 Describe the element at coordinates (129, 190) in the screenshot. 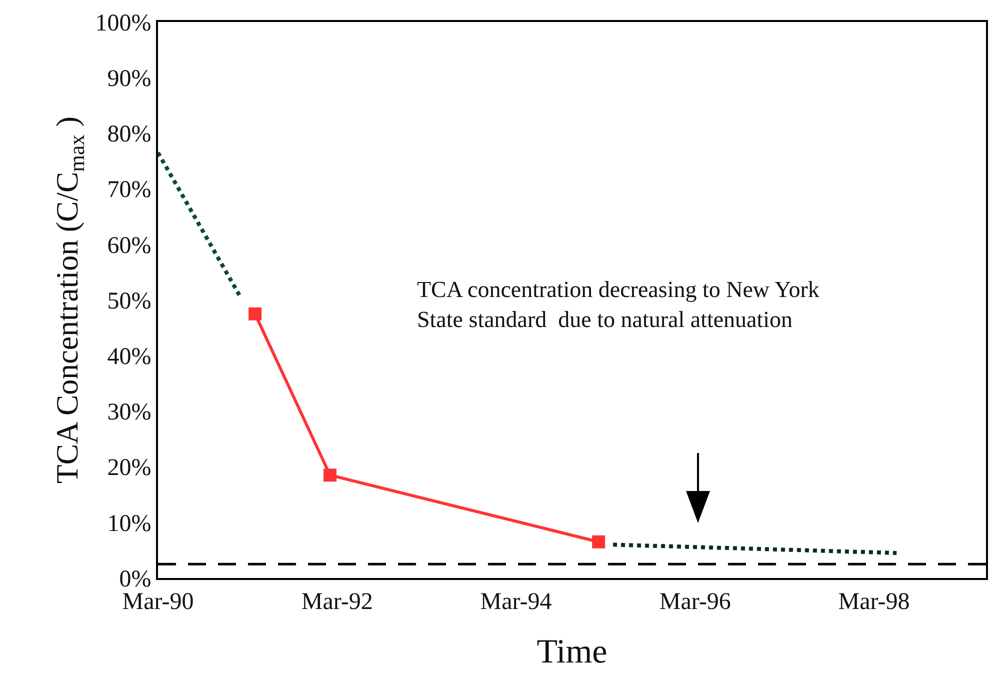

I see `y-tick-label: 70%` at that location.